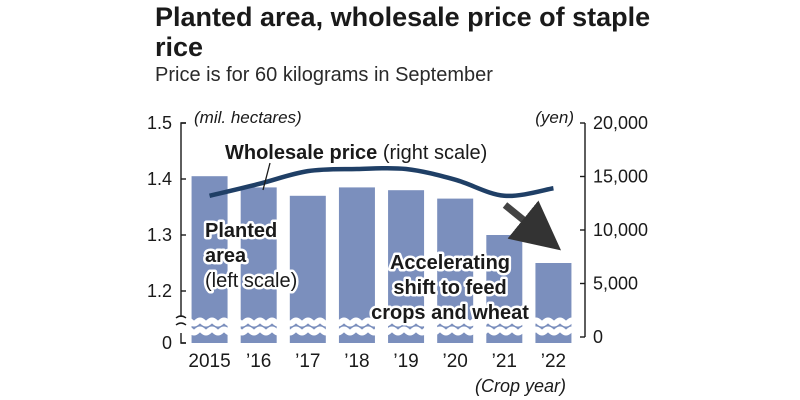 This screenshot has height=400, width=800. What do you see at coordinates (615, 284) in the screenshot?
I see `right-tick-label: 5,000` at bounding box center [615, 284].